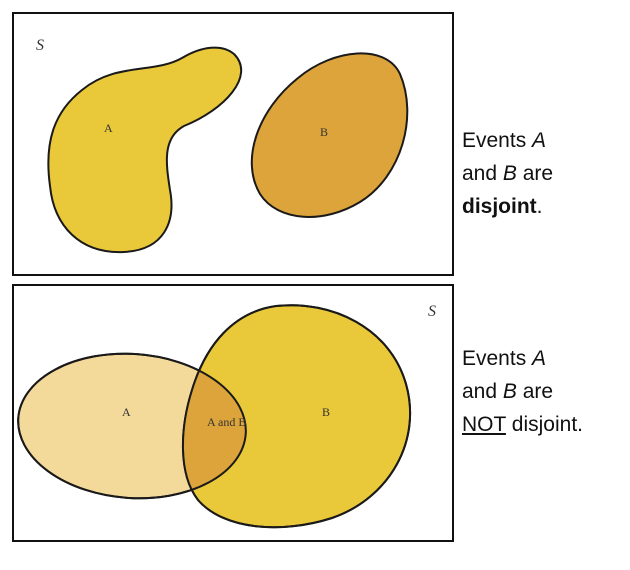 Image resolution: width=630 pixels, height=570 pixels. Describe the element at coordinates (499, 206) in the screenshot. I see `caption-emphasis: disjoint` at that location.